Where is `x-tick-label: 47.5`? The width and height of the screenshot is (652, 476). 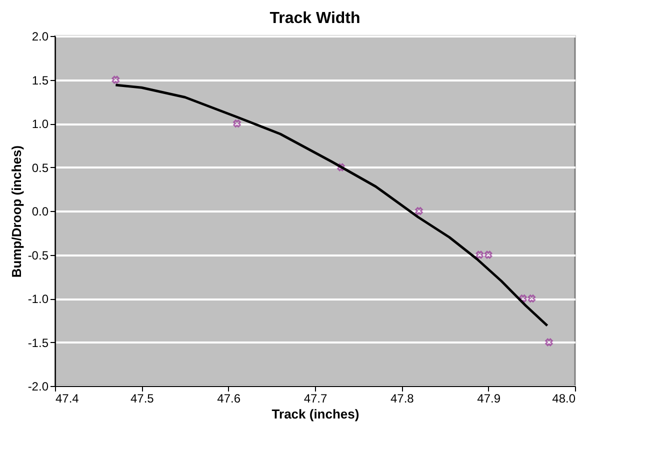
x-tick-label: 47.5 is located at coordinates (142, 399).